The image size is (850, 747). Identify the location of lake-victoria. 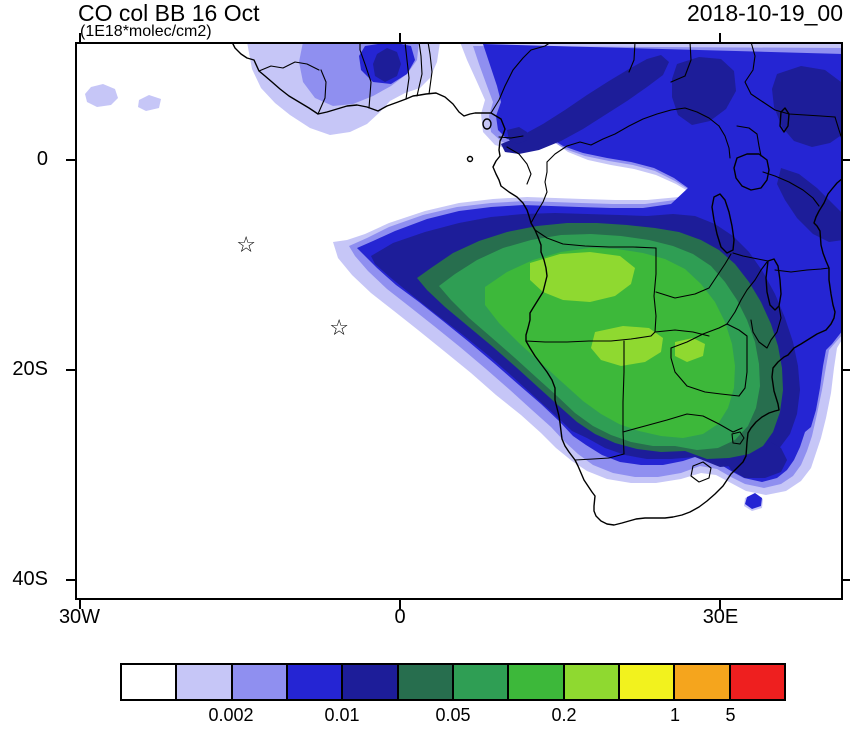
(751, 172).